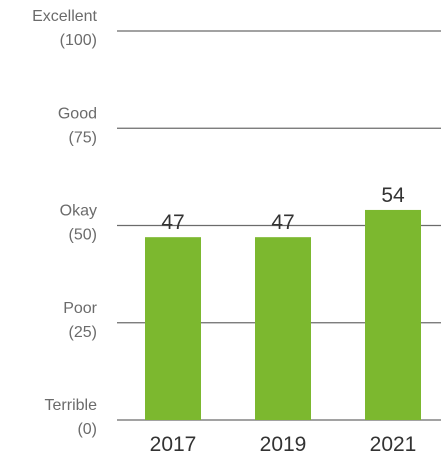  Describe the element at coordinates (78, 211) in the screenshot. I see `y-tick-label: Okay` at that location.